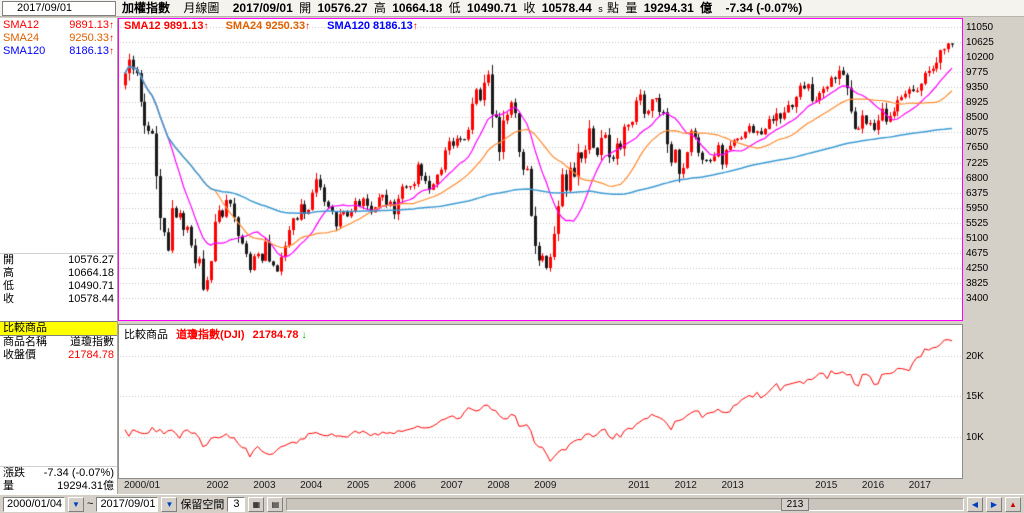  Describe the element at coordinates (275, 335) in the screenshot. I see `comparison-legend-value: 21784.78` at that location.